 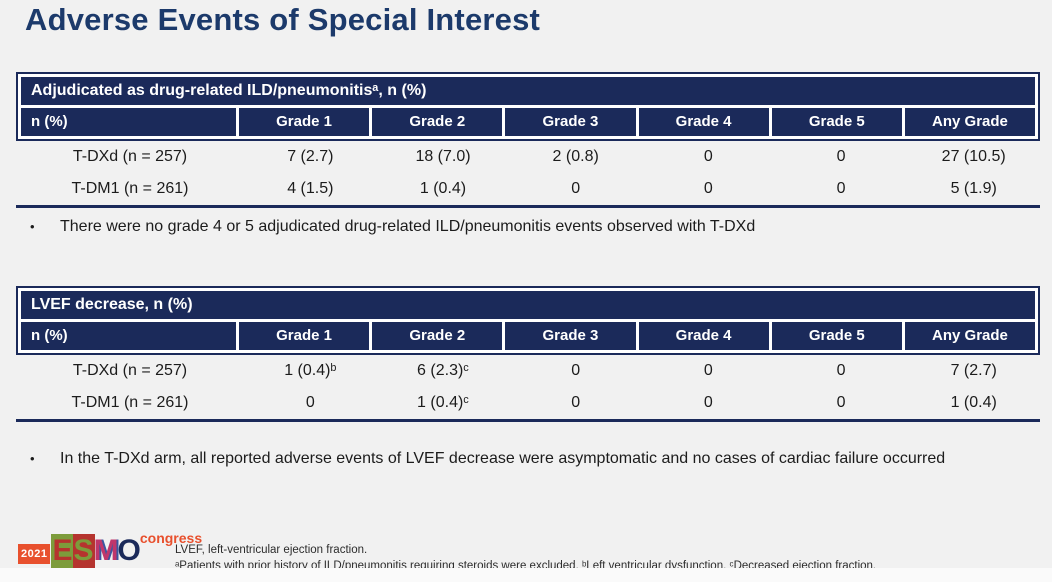 I want to click on cell: 27 (10.5), so click(x=973, y=156).